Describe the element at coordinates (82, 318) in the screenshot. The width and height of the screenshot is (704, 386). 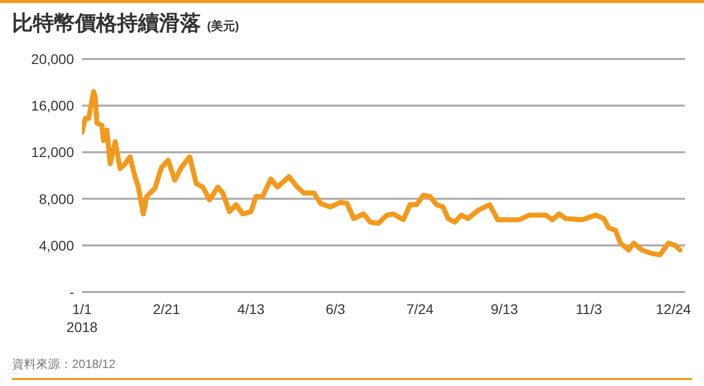
I see `x-tick-label: 1/1 2018` at that location.